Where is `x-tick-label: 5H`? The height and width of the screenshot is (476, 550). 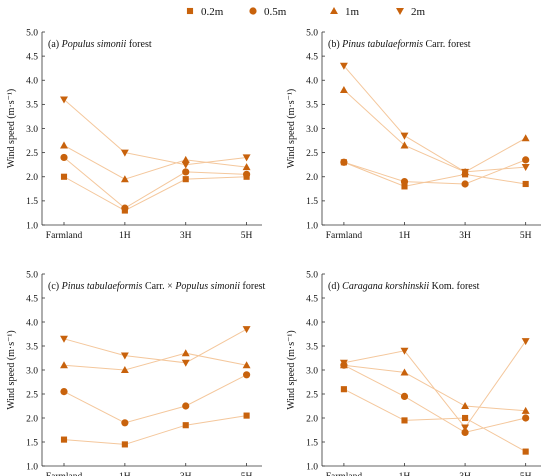 x-tick-label: 5H is located at coordinates (247, 236).